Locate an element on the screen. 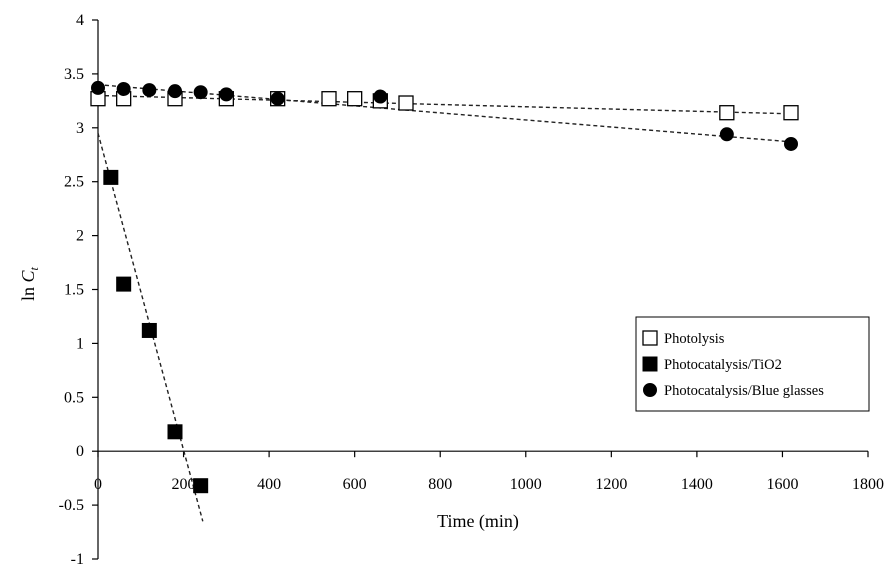  x-tick-label: 1200 is located at coordinates (611, 484).